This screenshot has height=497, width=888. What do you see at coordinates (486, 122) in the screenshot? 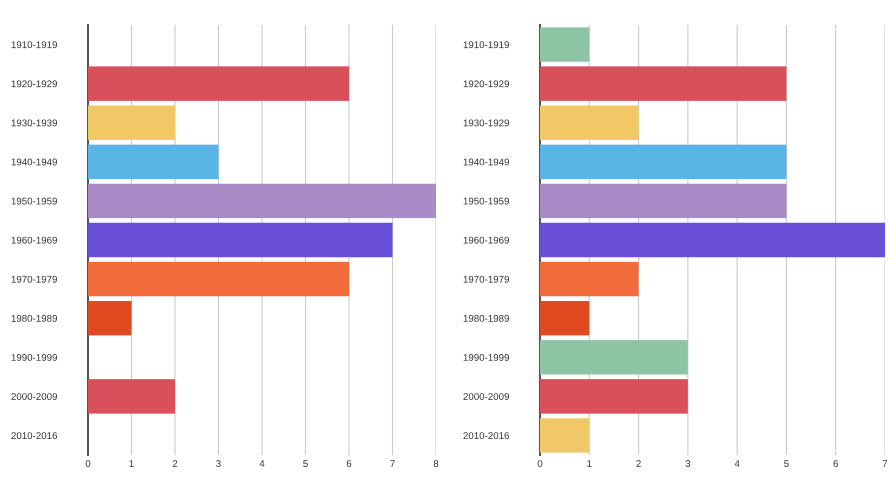
I see `y-tick-label: 1930-1929` at bounding box center [486, 122].